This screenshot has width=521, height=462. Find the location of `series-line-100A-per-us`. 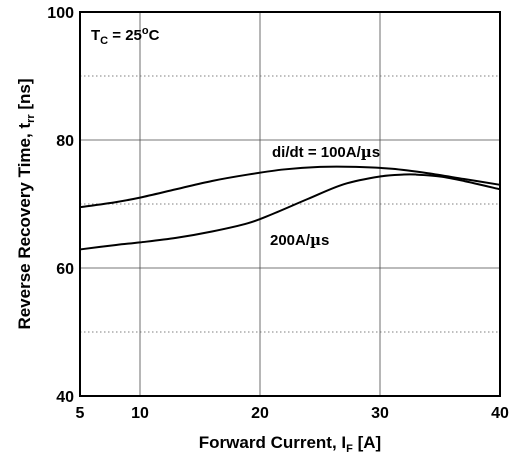

series-line-100A-per-us is located at coordinates (290, 187).